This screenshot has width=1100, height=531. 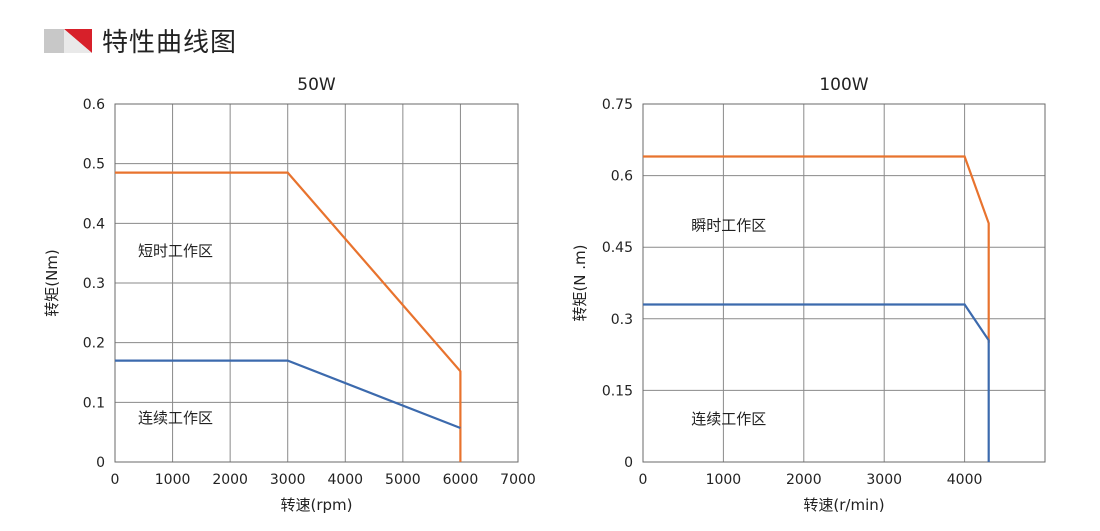 I want to click on chart1-annotation-0: 短时工作区, so click(x=175, y=251).